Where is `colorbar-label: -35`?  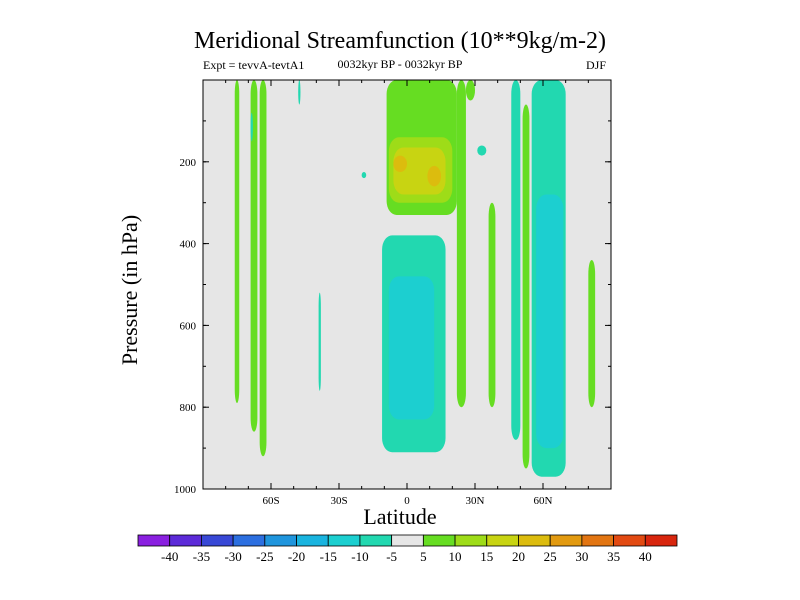
colorbar-label: -35 is located at coordinates (201, 556).